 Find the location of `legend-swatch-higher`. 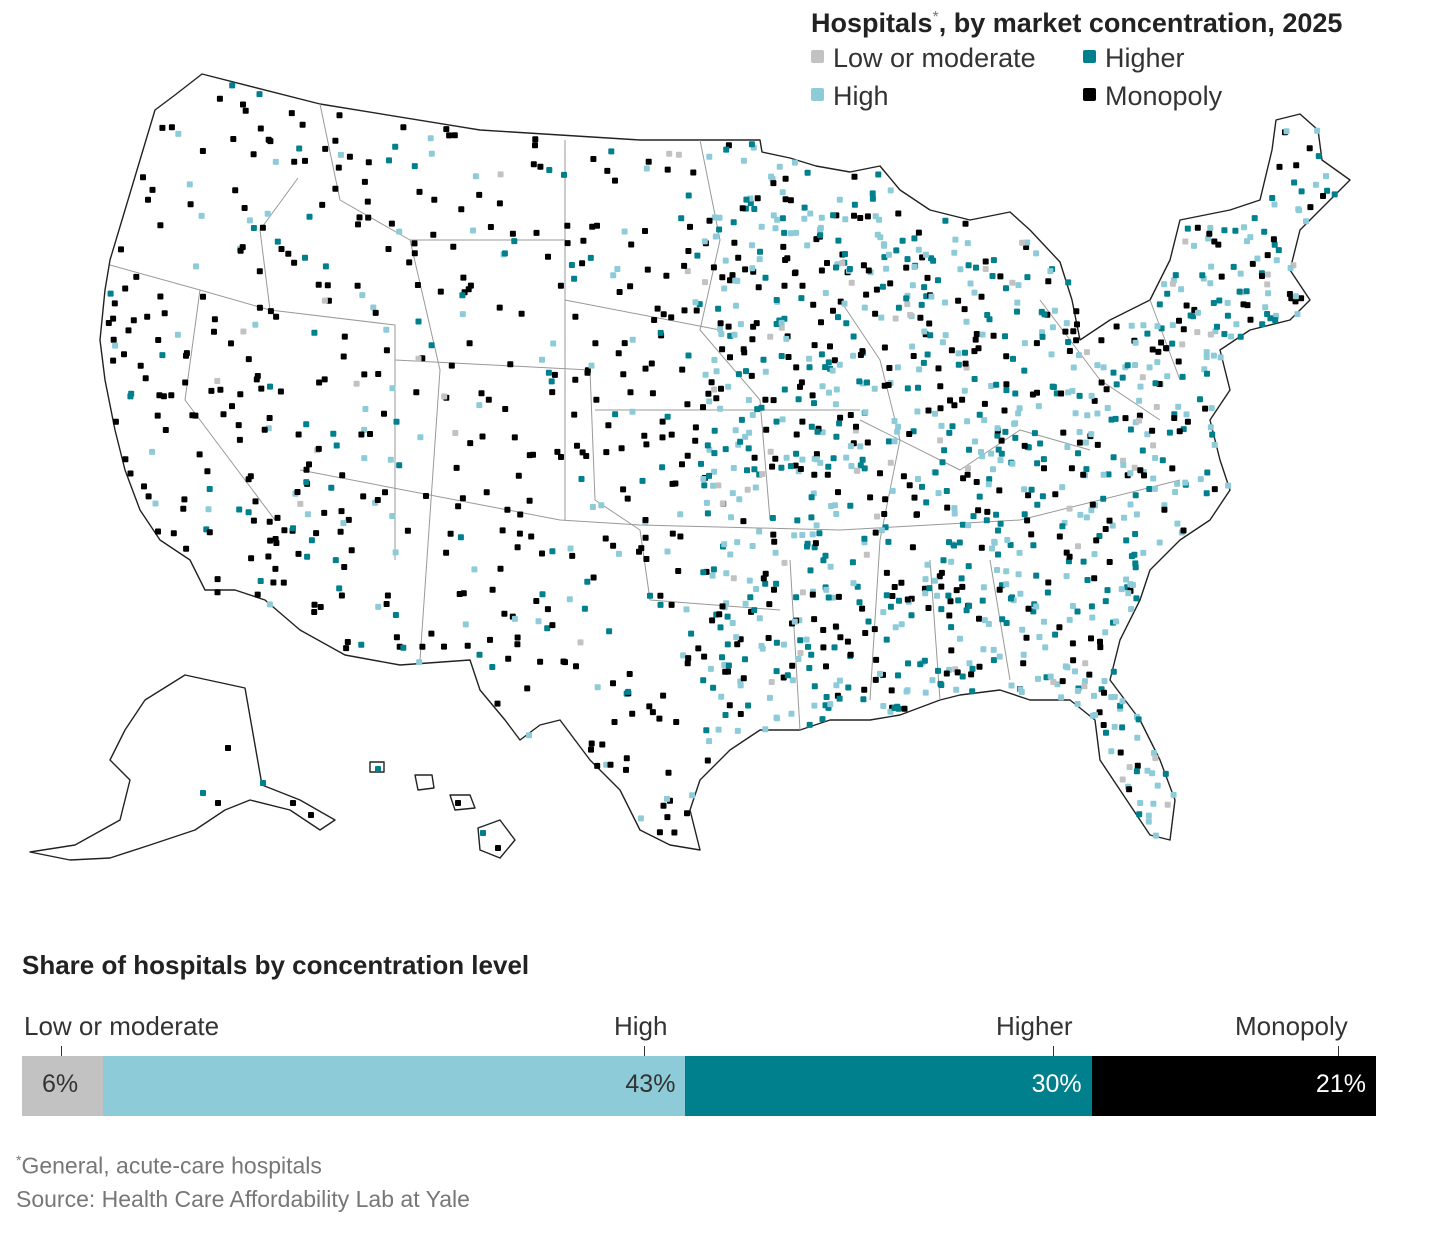

legend-swatch-higher is located at coordinates (1089, 57).